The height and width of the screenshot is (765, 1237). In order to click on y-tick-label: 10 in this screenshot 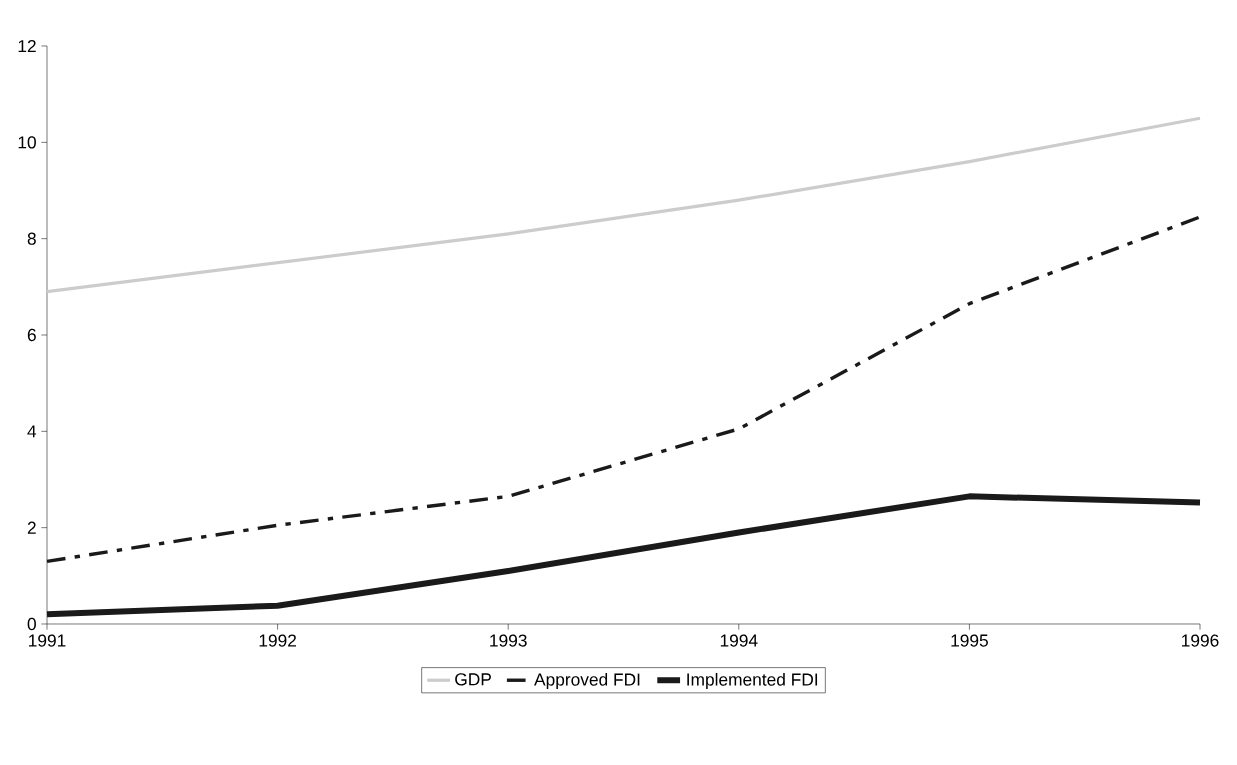, I will do `click(27, 142)`.